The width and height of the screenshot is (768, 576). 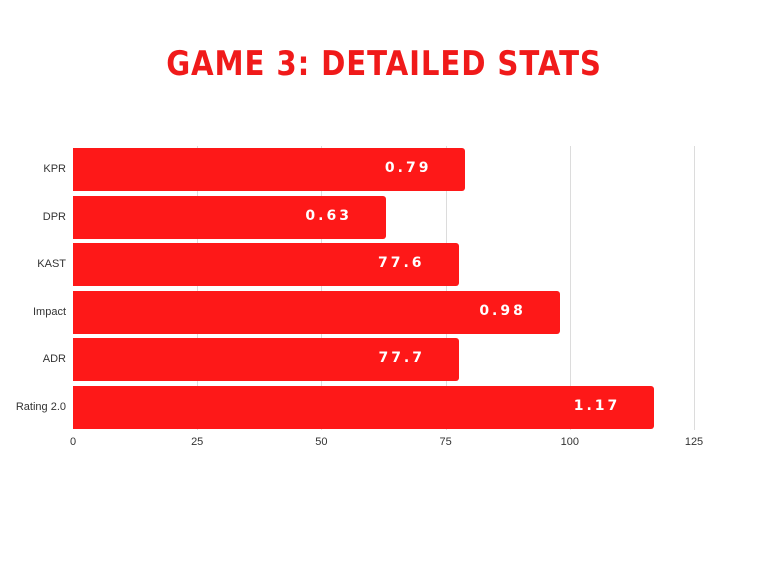 What do you see at coordinates (54, 359) in the screenshot?
I see `category-label: ADR` at bounding box center [54, 359].